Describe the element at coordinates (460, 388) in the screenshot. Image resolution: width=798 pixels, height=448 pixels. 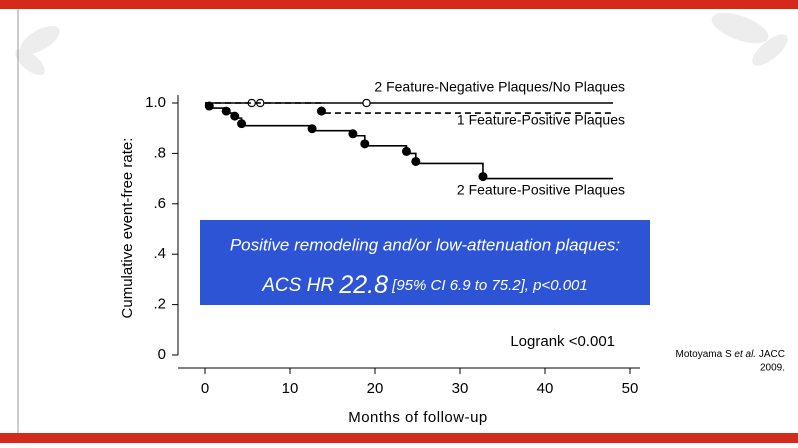
I see `x-tick-label: 30` at that location.